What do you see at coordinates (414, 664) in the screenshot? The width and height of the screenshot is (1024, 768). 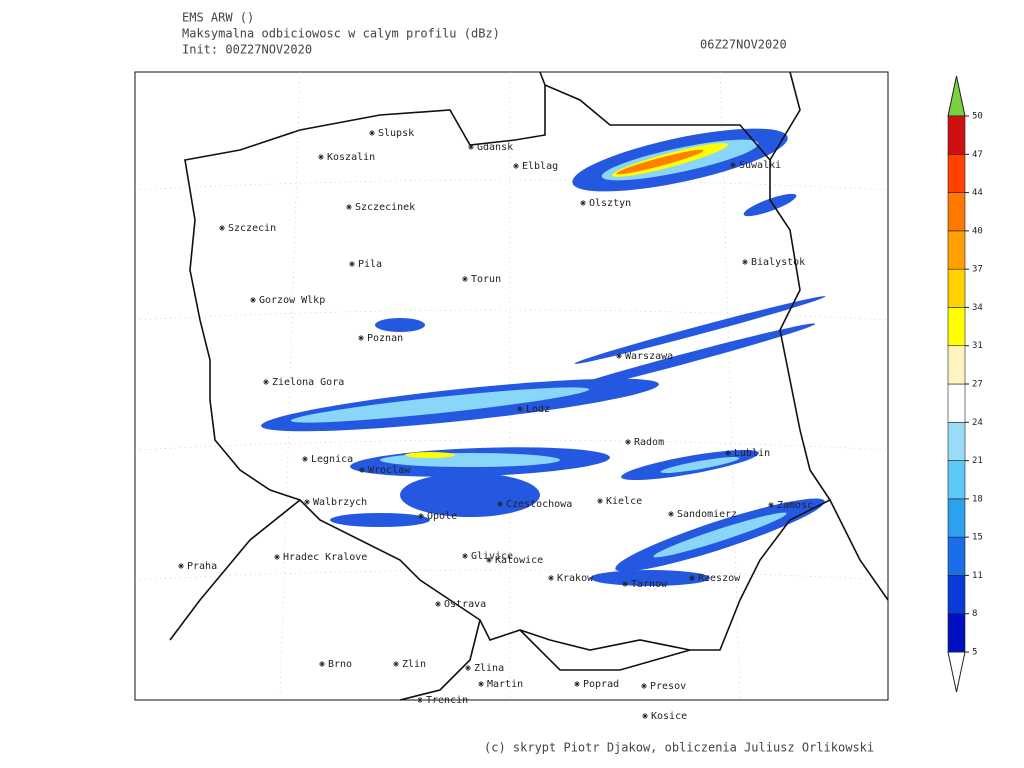 I see `city-label: Zlin` at bounding box center [414, 664].